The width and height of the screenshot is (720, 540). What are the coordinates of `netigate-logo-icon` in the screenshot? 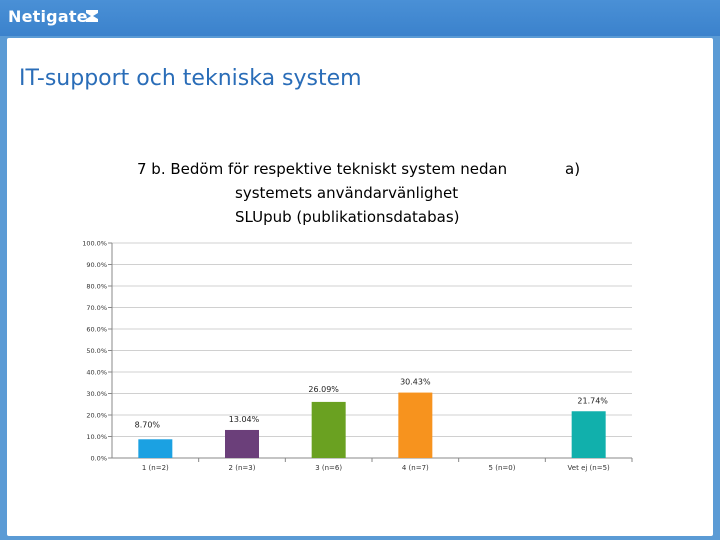 It's located at (92, 16).